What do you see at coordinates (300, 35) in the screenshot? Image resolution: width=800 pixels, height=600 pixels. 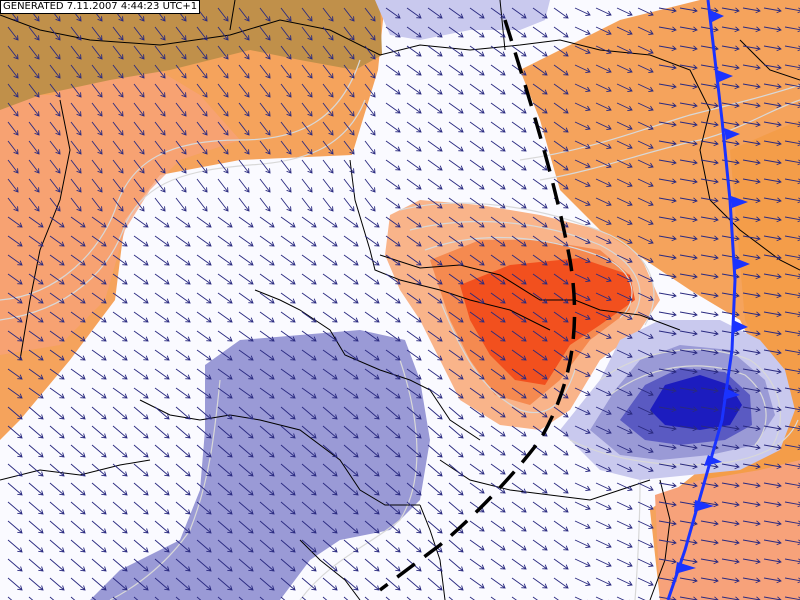 I see `border` at bounding box center [300, 35].